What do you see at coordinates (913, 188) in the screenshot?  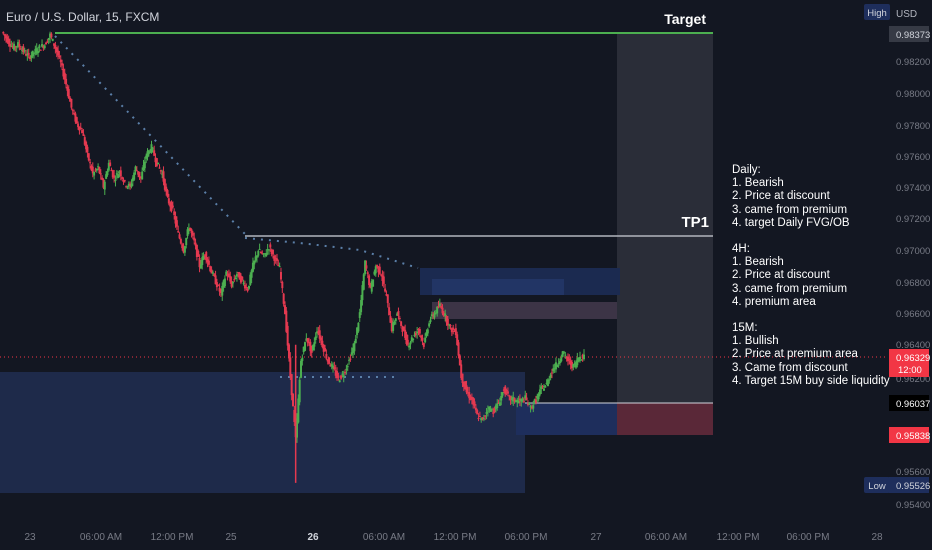 I see `y-tick: 0.97400` at bounding box center [913, 188].